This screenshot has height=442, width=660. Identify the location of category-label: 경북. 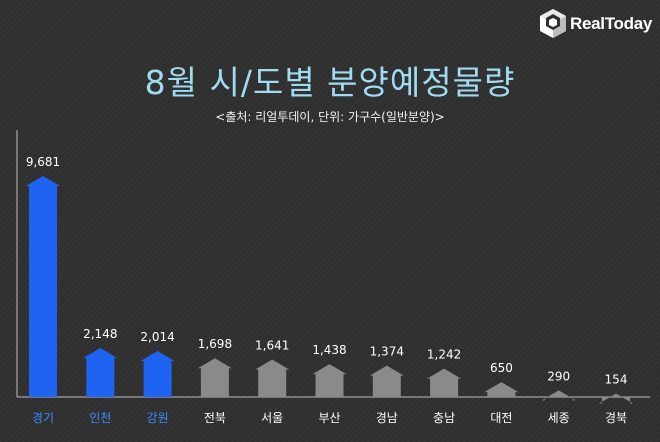
(616, 418).